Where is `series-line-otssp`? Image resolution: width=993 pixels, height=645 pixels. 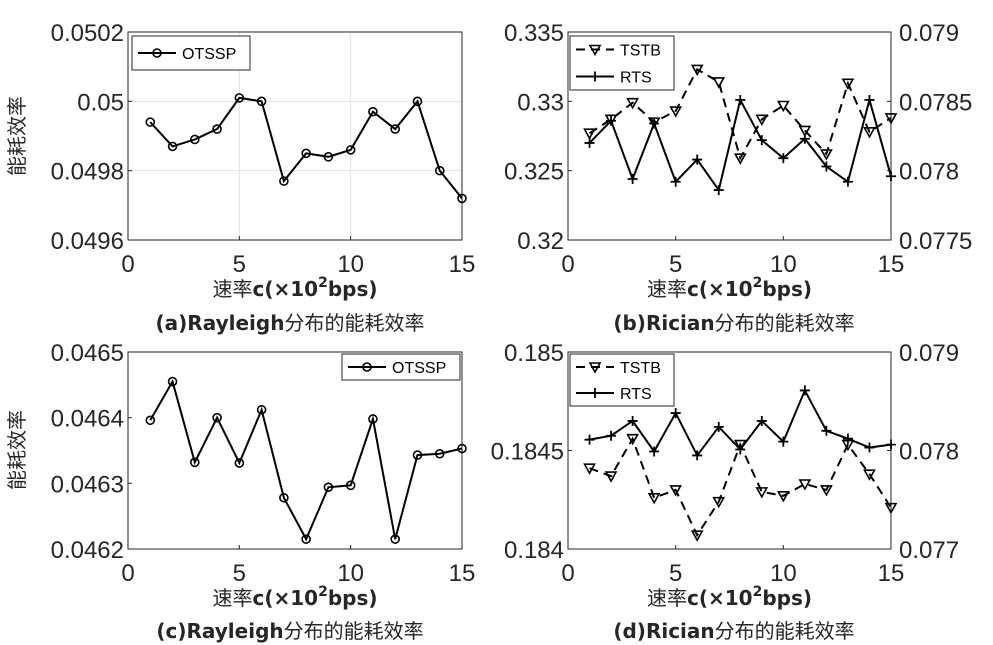 series-line-otssp is located at coordinates (306, 460).